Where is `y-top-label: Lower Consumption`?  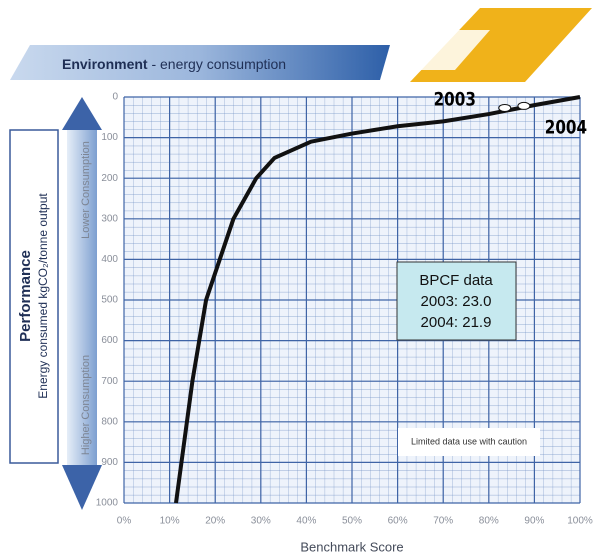 y-top-label: Lower Consumption is located at coordinates (86, 190).